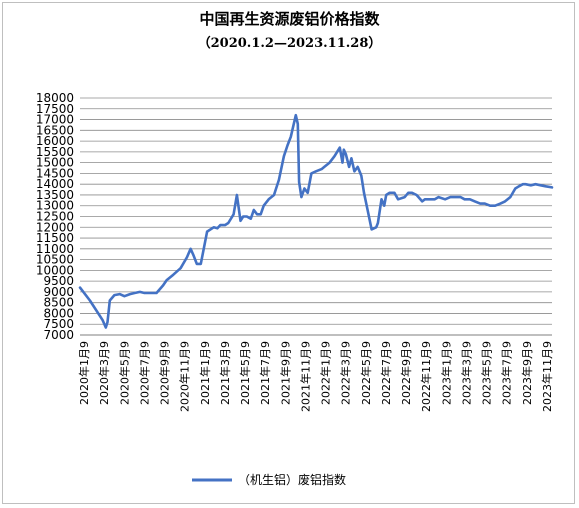 This screenshot has height=508, width=579. Describe the element at coordinates (58, 281) in the screenshot. I see `y-tick-label: 9500` at that location.